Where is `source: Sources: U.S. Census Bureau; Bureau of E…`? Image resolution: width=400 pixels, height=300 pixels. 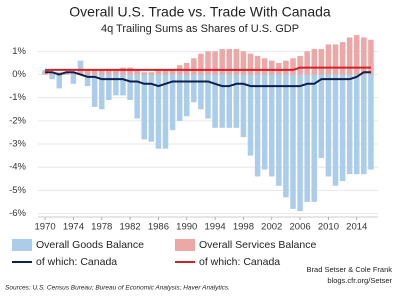
source: Sources: U.S. Census Bureau; Bureau of E… is located at coordinates (117, 288).